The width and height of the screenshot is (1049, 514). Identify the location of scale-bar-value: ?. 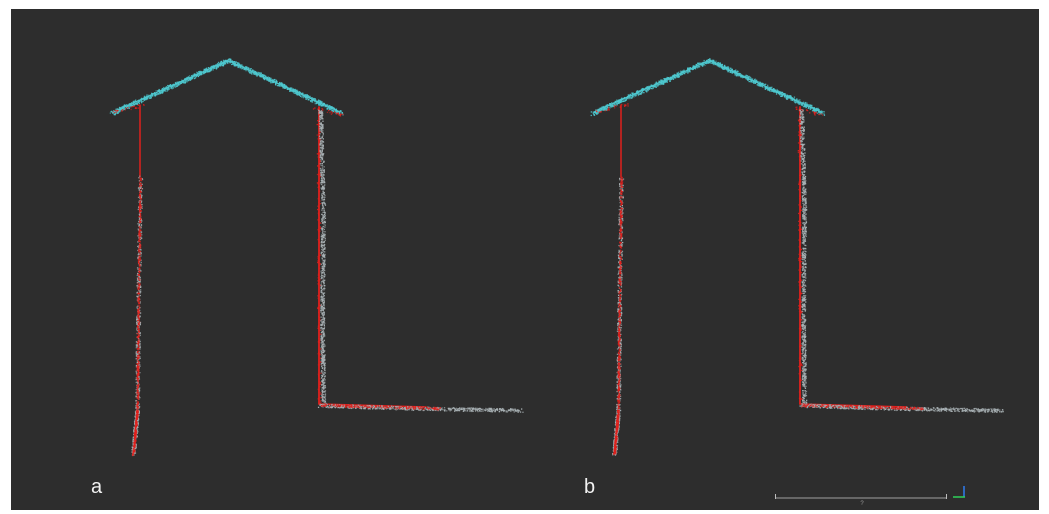
(862, 504).